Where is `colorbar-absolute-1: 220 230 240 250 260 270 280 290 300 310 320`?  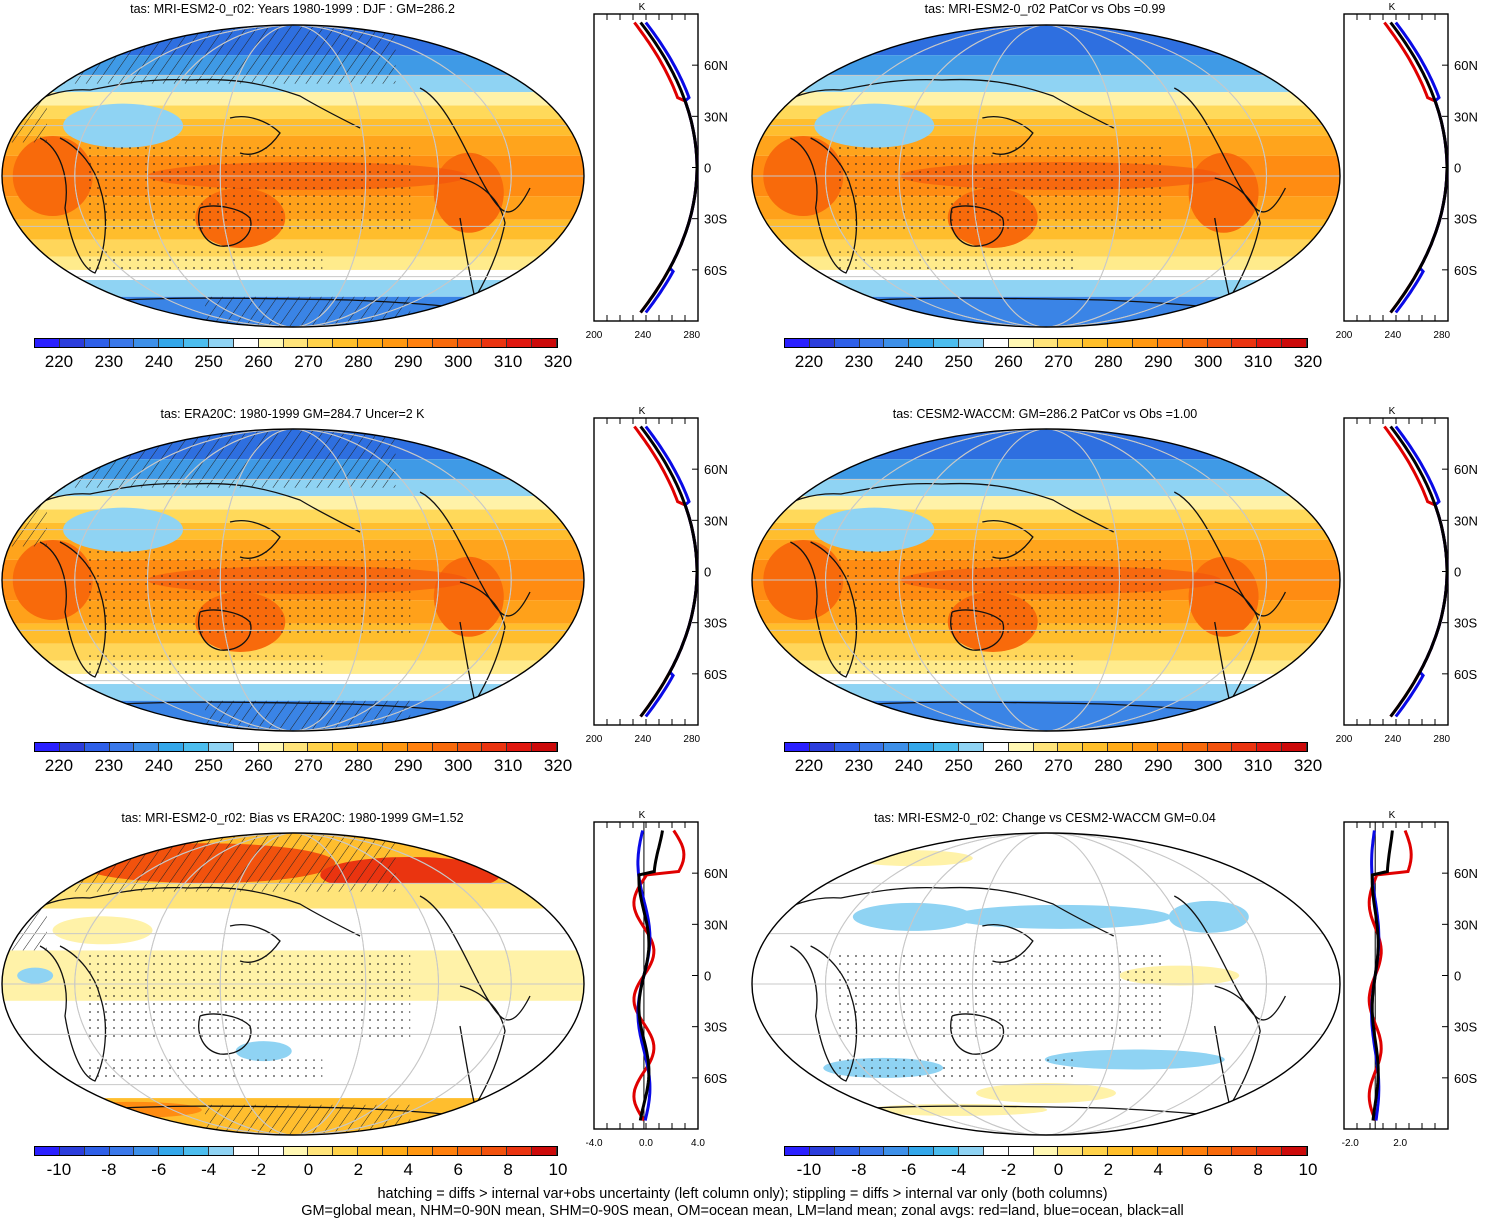 colorbar-absolute-1: 220 230 240 250 260 270 280 290 300 310 320 is located at coordinates (303, 358).